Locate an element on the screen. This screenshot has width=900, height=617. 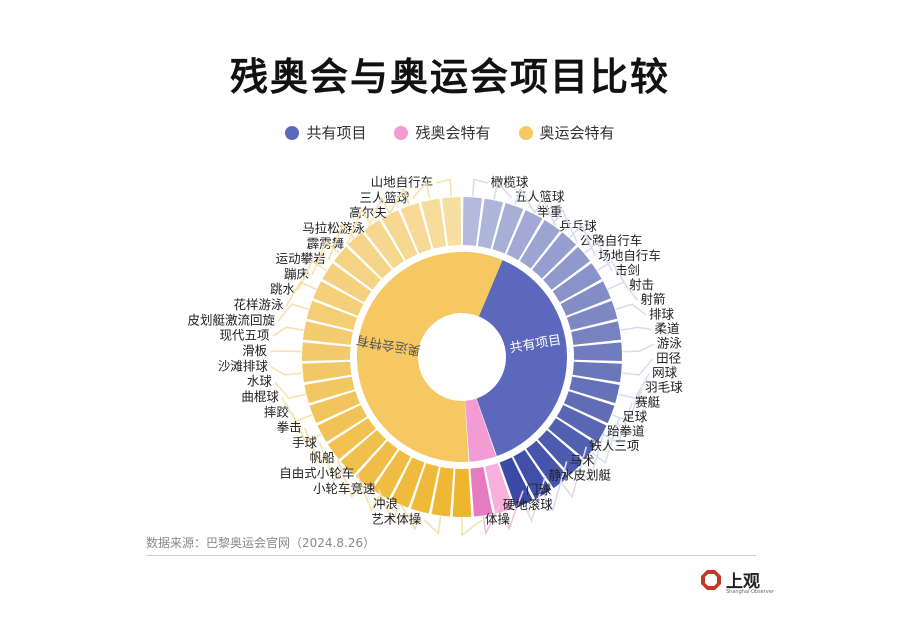
brand-name: 上观 is located at coordinates (743, 582).